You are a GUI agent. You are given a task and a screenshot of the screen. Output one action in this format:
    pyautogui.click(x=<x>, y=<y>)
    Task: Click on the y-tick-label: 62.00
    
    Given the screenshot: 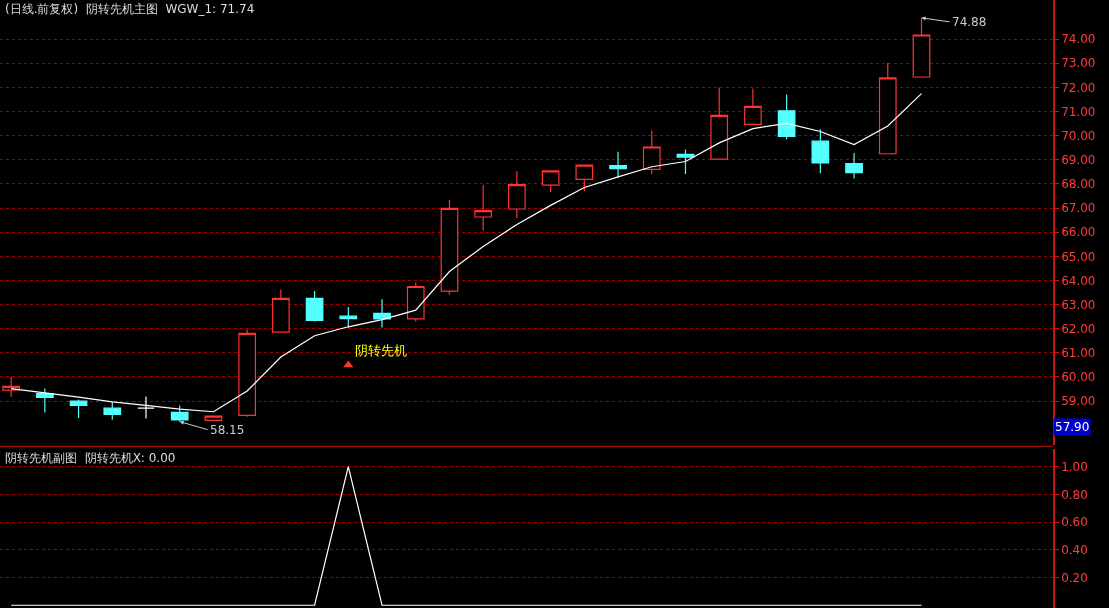 What is the action you would take?
    pyautogui.click(x=1078, y=328)
    